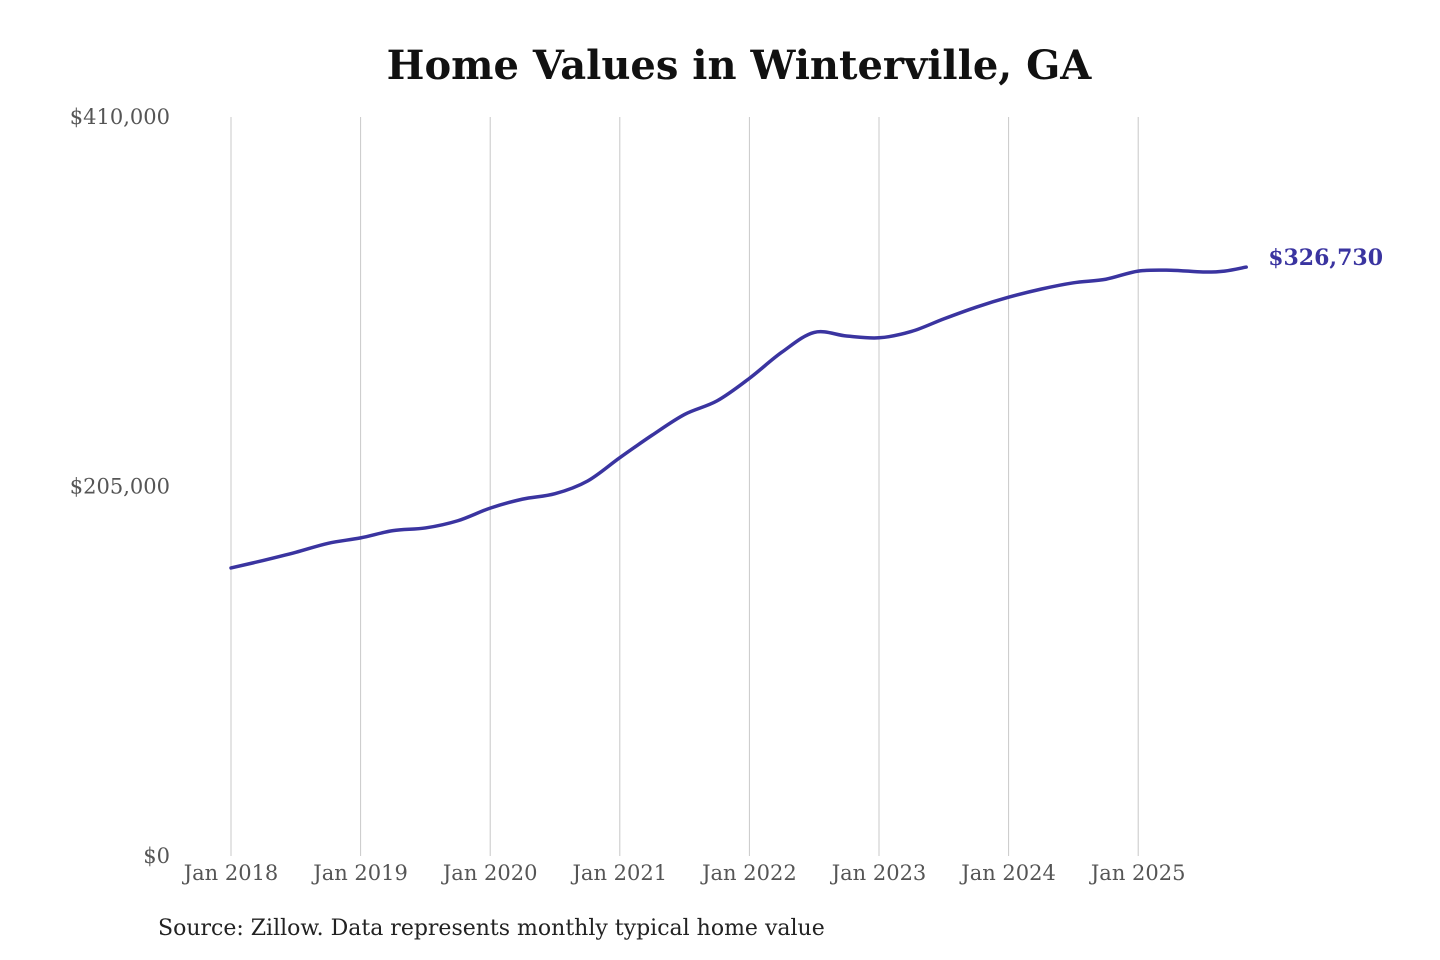 The image size is (1440, 960). I want to click on chart-title: Home Values in Winterville, GA, so click(739, 65).